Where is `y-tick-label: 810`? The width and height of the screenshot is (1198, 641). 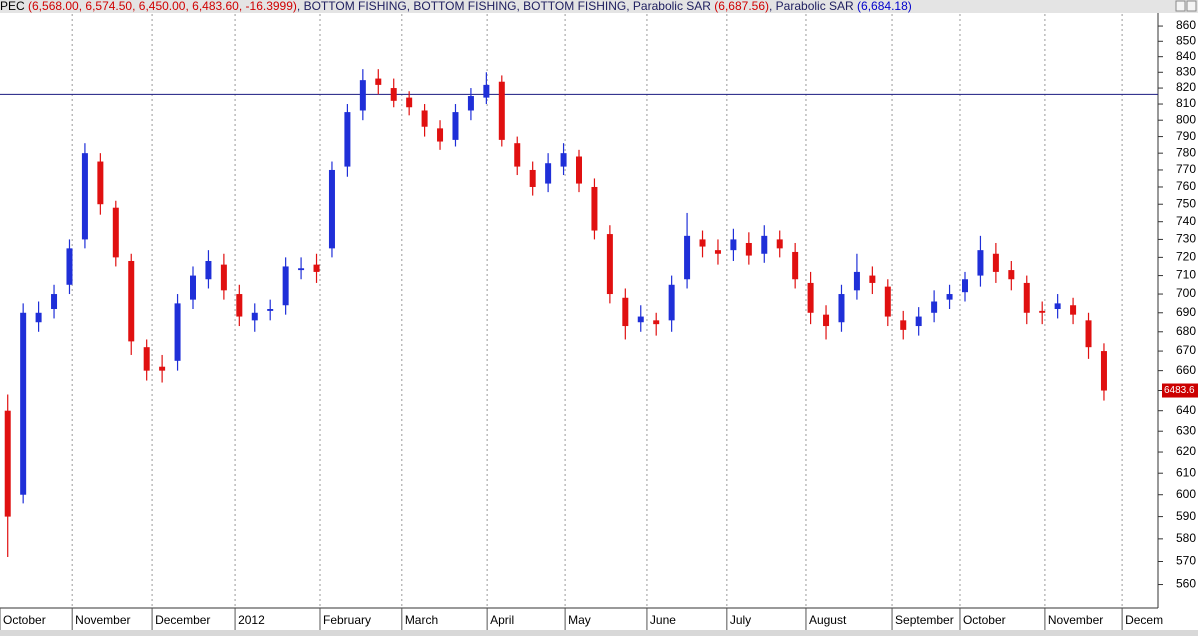 y-tick-label: 810 is located at coordinates (1186, 103).